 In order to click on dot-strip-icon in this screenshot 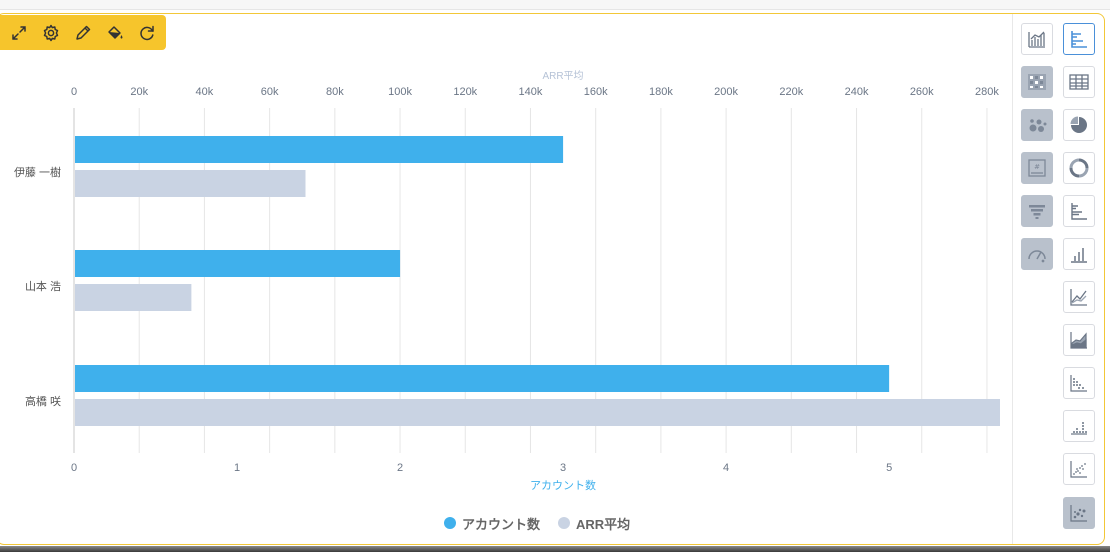, I will do `click(1078, 383)`.